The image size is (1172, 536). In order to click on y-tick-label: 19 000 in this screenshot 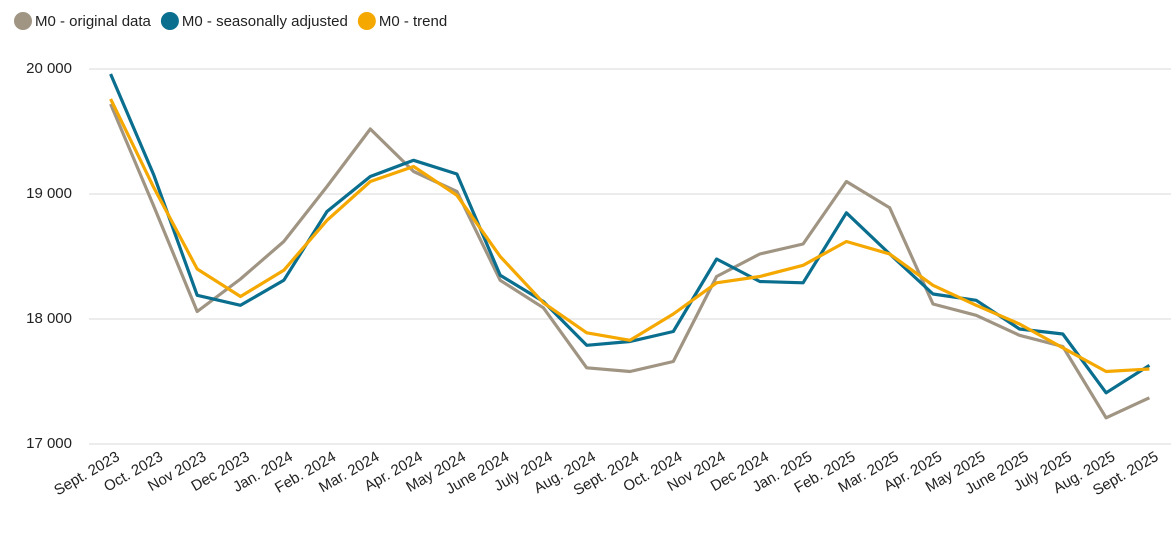, I will do `click(49, 193)`.